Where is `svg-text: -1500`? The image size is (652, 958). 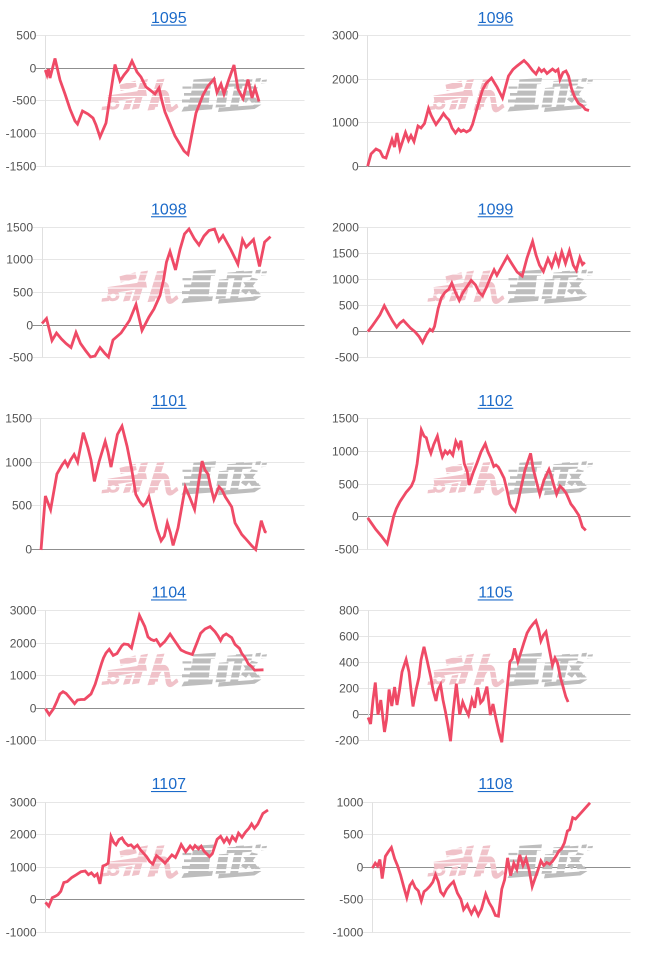 svg-text: -1500 is located at coordinates (21, 166).